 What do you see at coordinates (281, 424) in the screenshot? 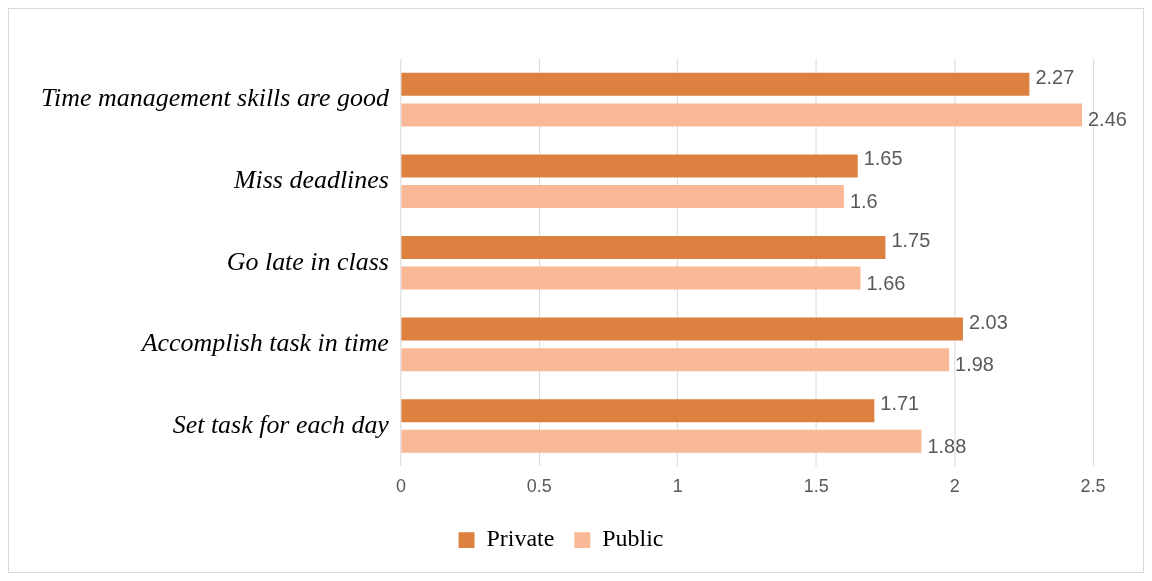
I see `y-tick-label: Set task for each day` at bounding box center [281, 424].